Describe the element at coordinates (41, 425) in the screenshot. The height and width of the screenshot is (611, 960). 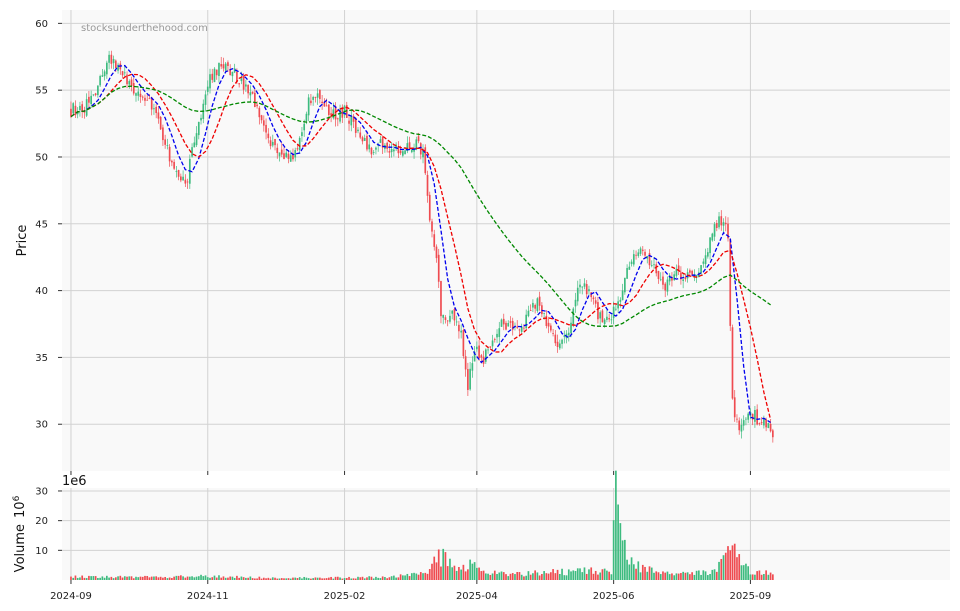
I see `price-y-tick-label: 30` at that location.